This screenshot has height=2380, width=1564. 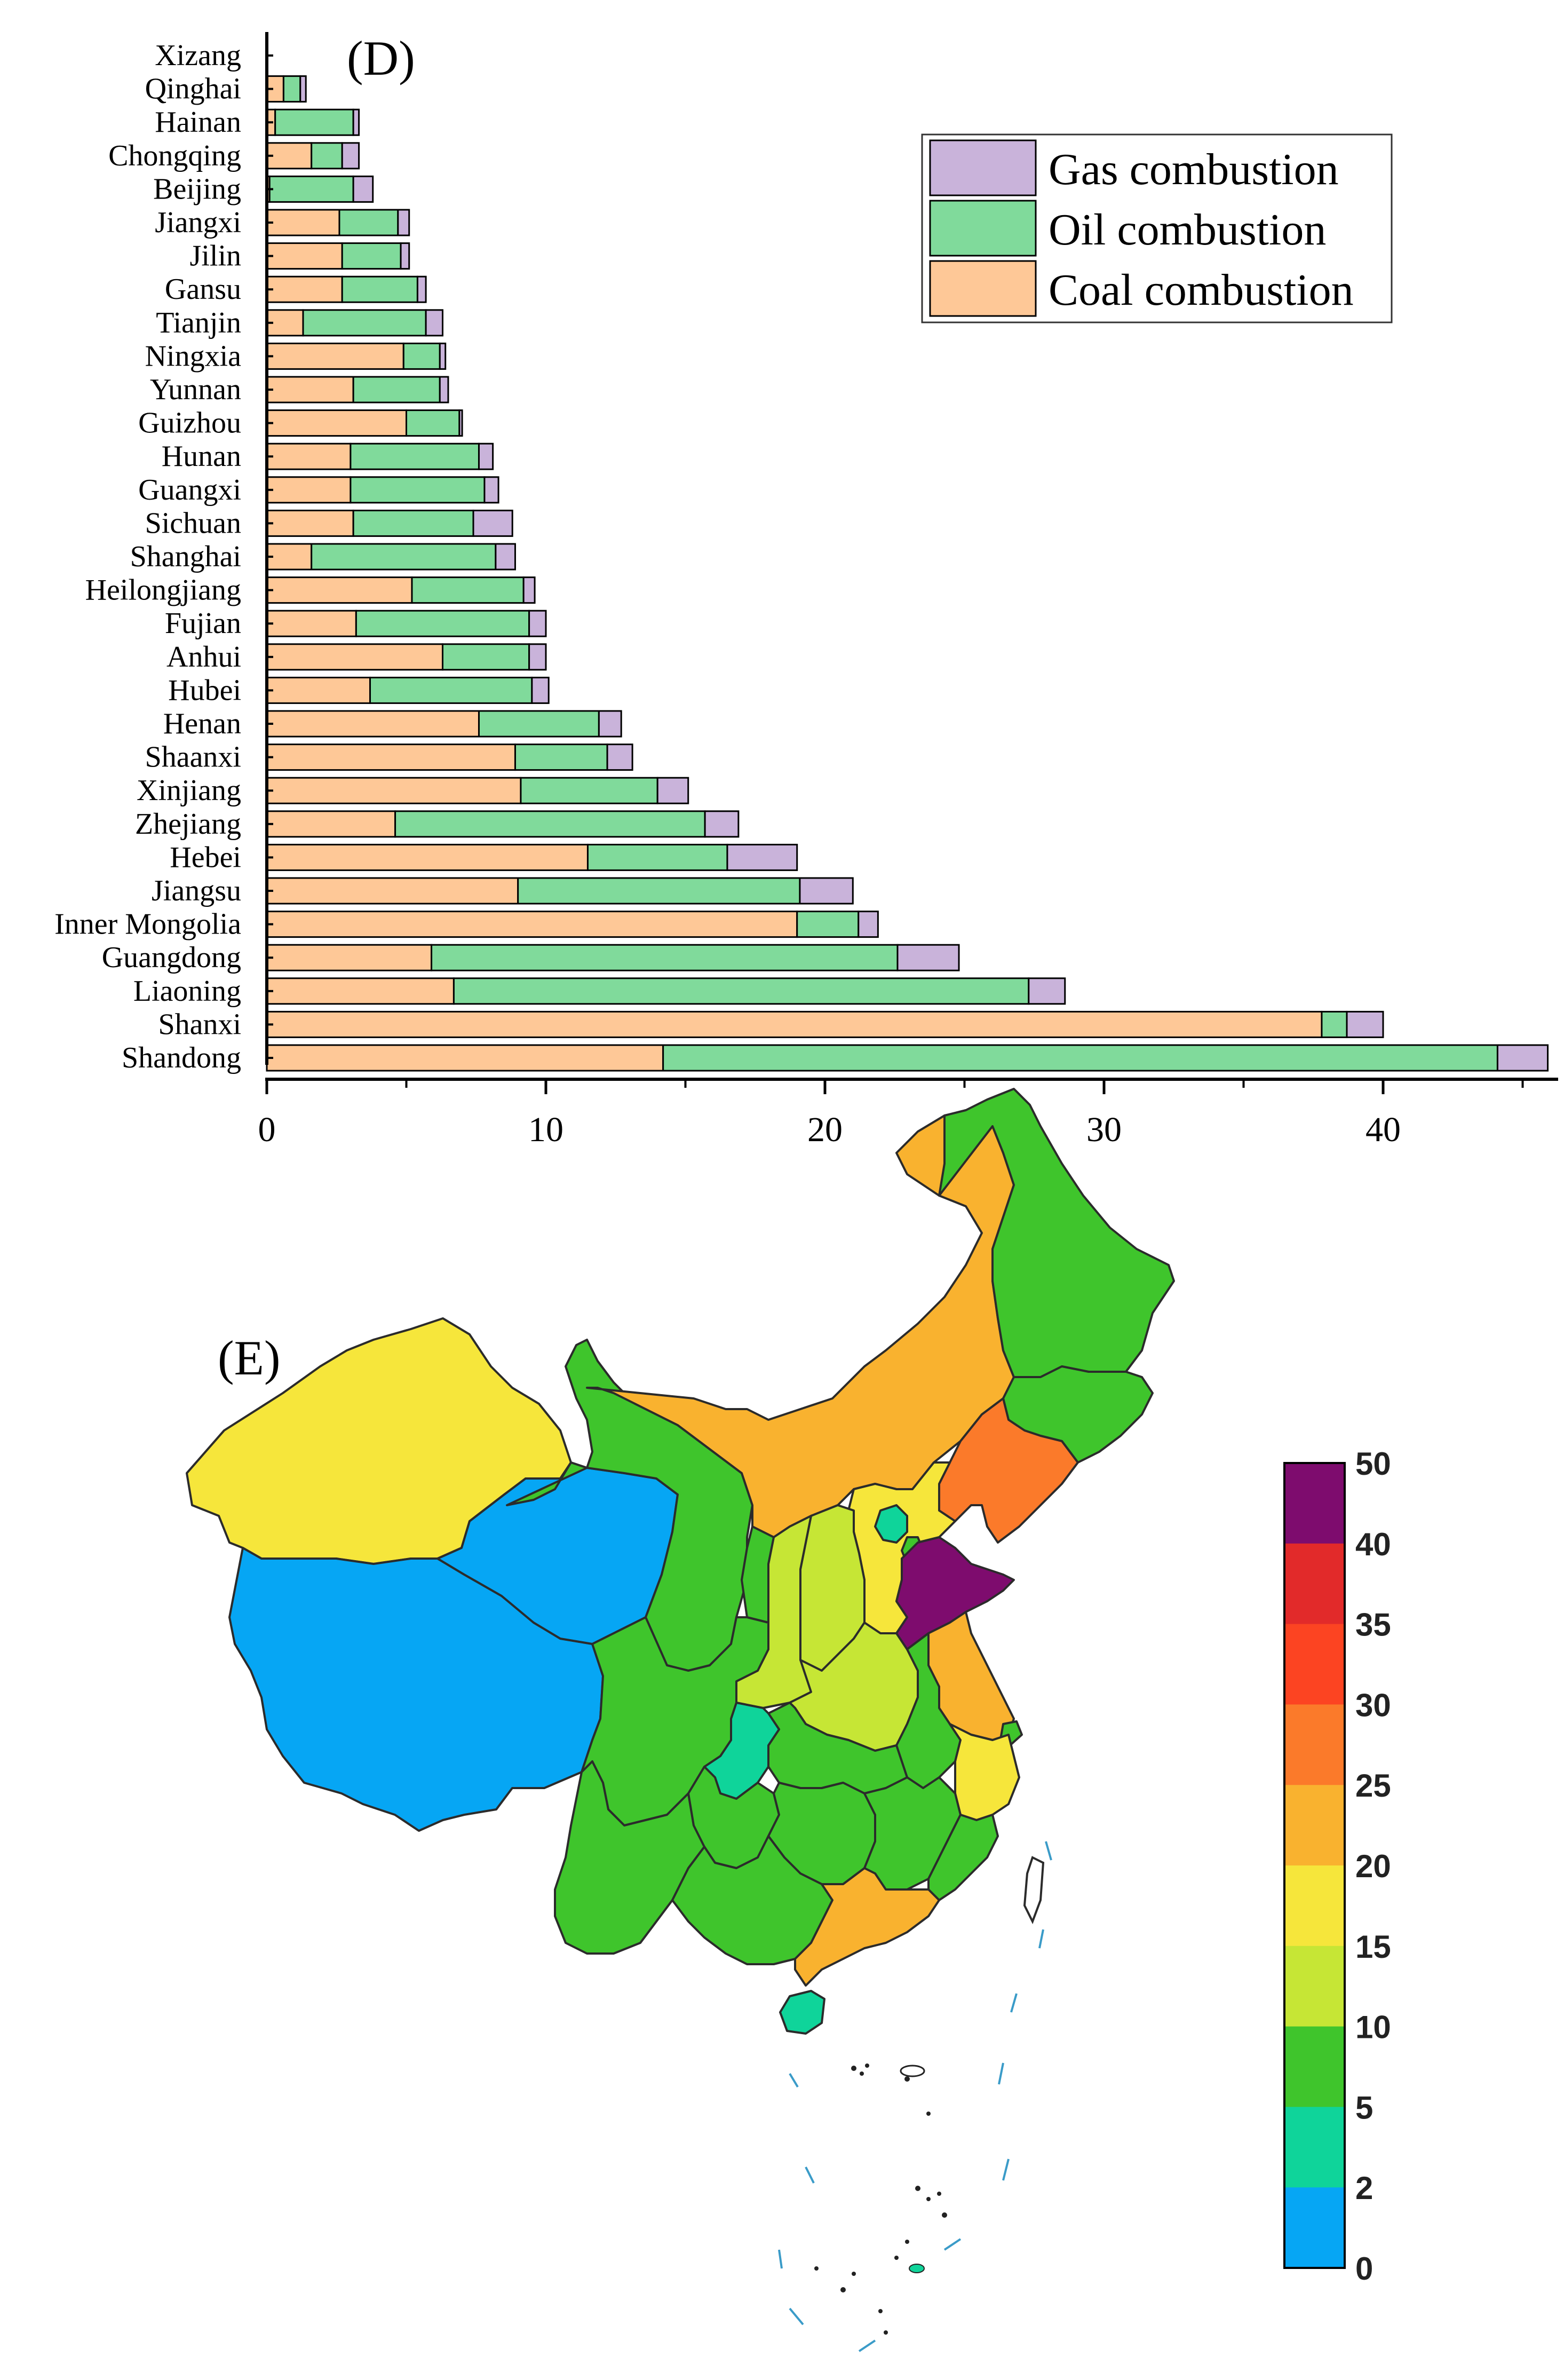 I want to click on bar-heilongjiang-coal-combustion, so click(x=340, y=590).